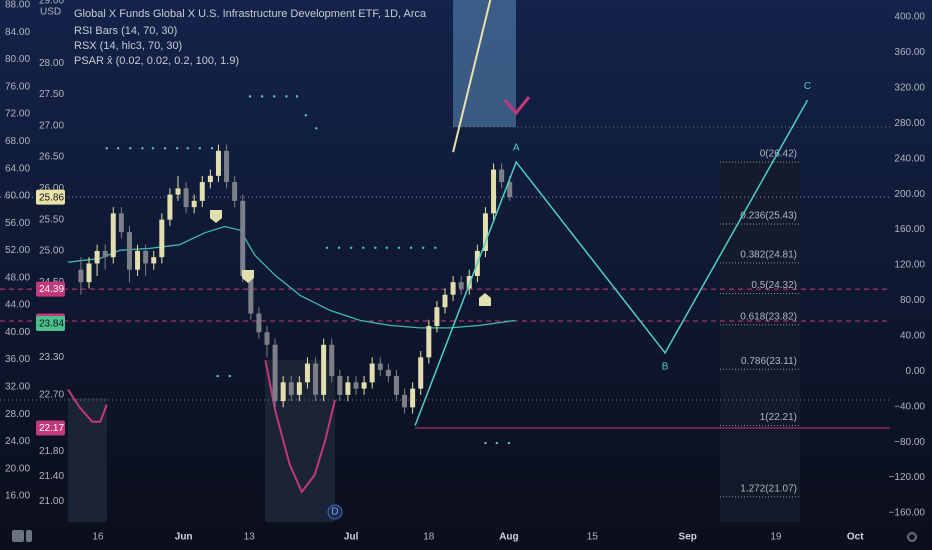 This screenshot has width=932, height=550. Describe the element at coordinates (688, 537) in the screenshot. I see `x-tick-label: Sep` at that location.